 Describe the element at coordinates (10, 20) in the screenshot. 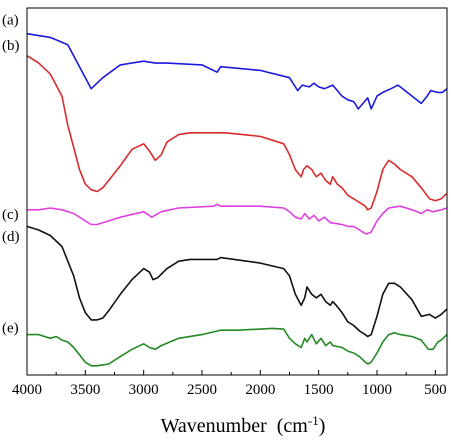

I see `series-label-a: (a)` at that location.